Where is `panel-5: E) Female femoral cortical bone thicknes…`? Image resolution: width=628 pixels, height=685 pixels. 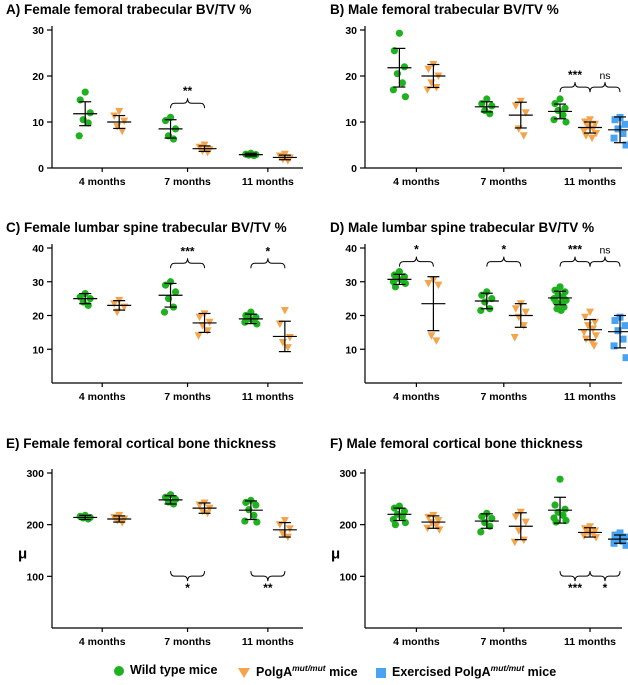 panel-5: E) Female femoral cortical bone thicknes… is located at coordinates (154, 542).